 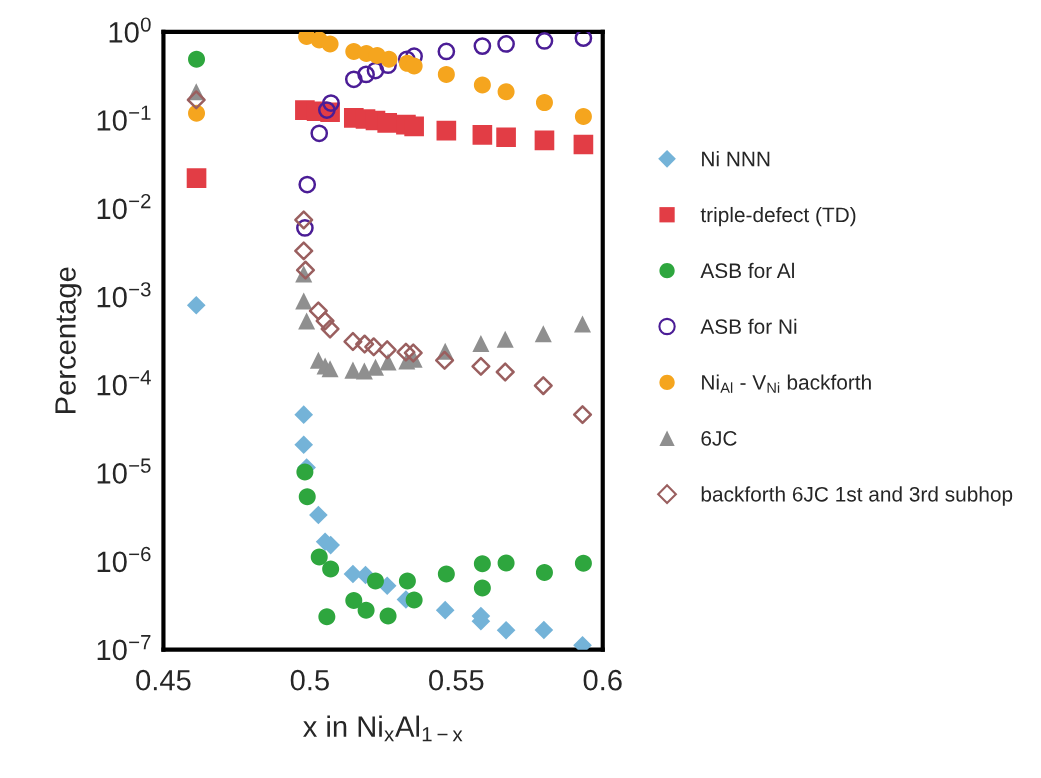 What do you see at coordinates (778, 216) in the screenshot?
I see `legend-label: triple-defect (TD)` at bounding box center [778, 216].